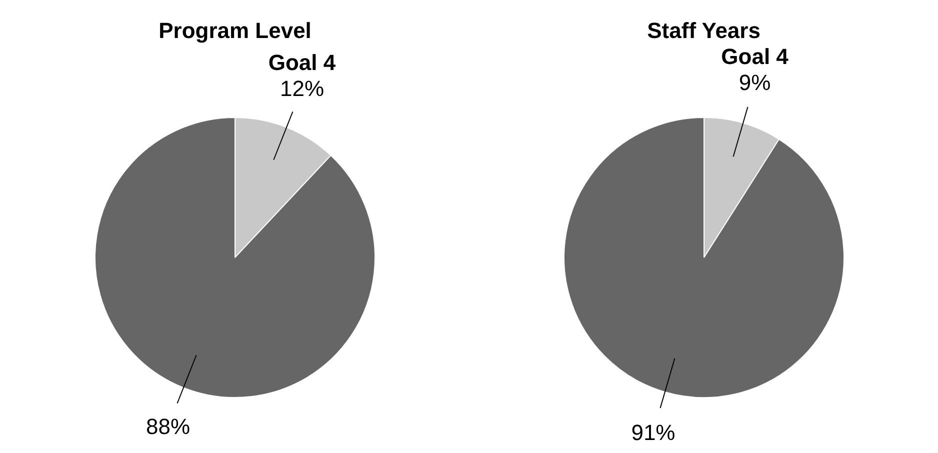  I want to click on data-label: 9%, so click(754, 83).